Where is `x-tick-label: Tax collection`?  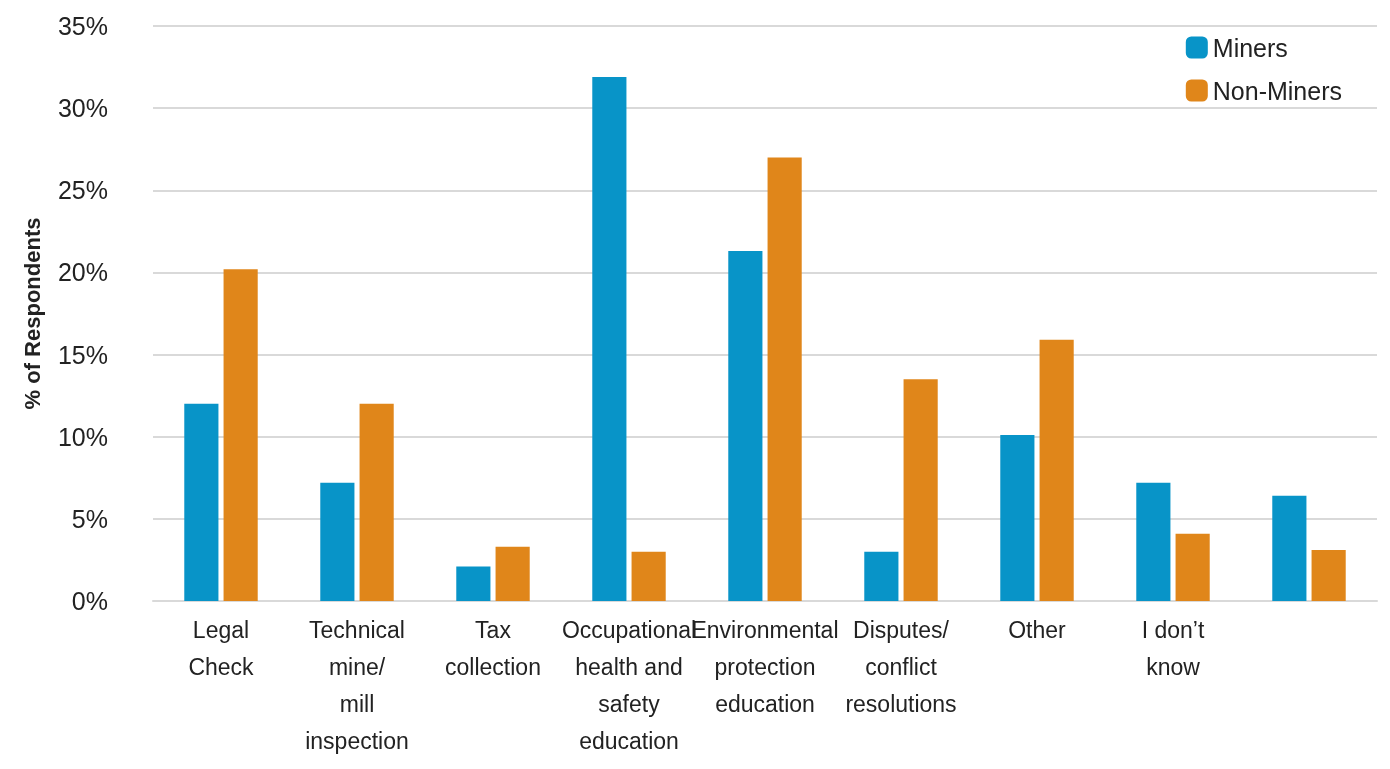 x-tick-label: Tax collection is located at coordinates (493, 648).